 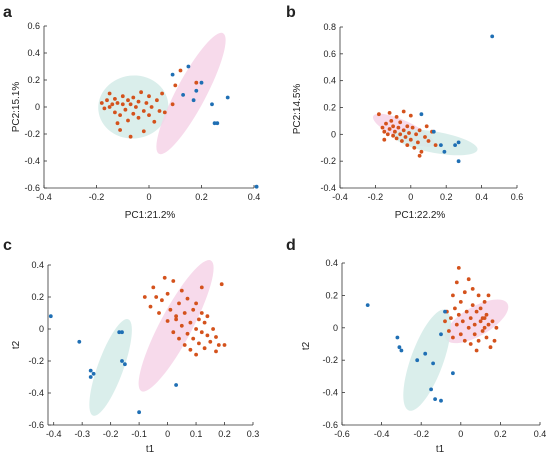 What do you see at coordinates (44, 197) in the screenshot?
I see `panel-a-x-tick-label: -0.4` at bounding box center [44, 197].